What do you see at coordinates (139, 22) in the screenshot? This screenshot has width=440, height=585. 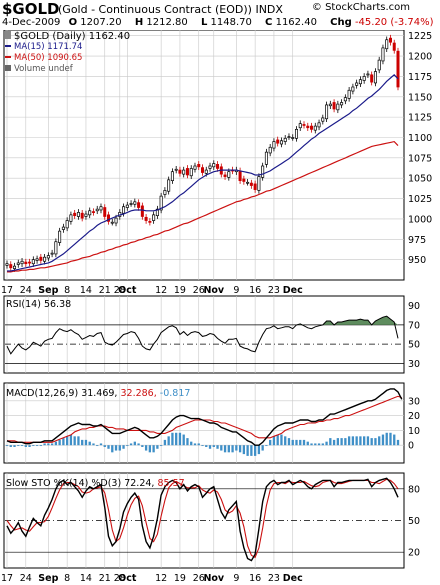 I see `high-label: H` at bounding box center [139, 22].